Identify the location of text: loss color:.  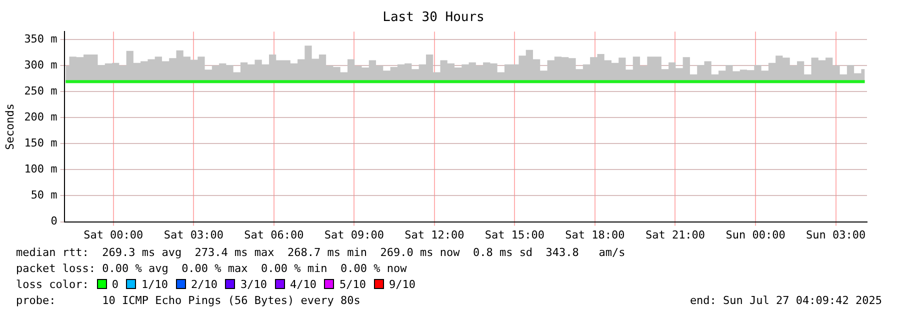
(52, 284).